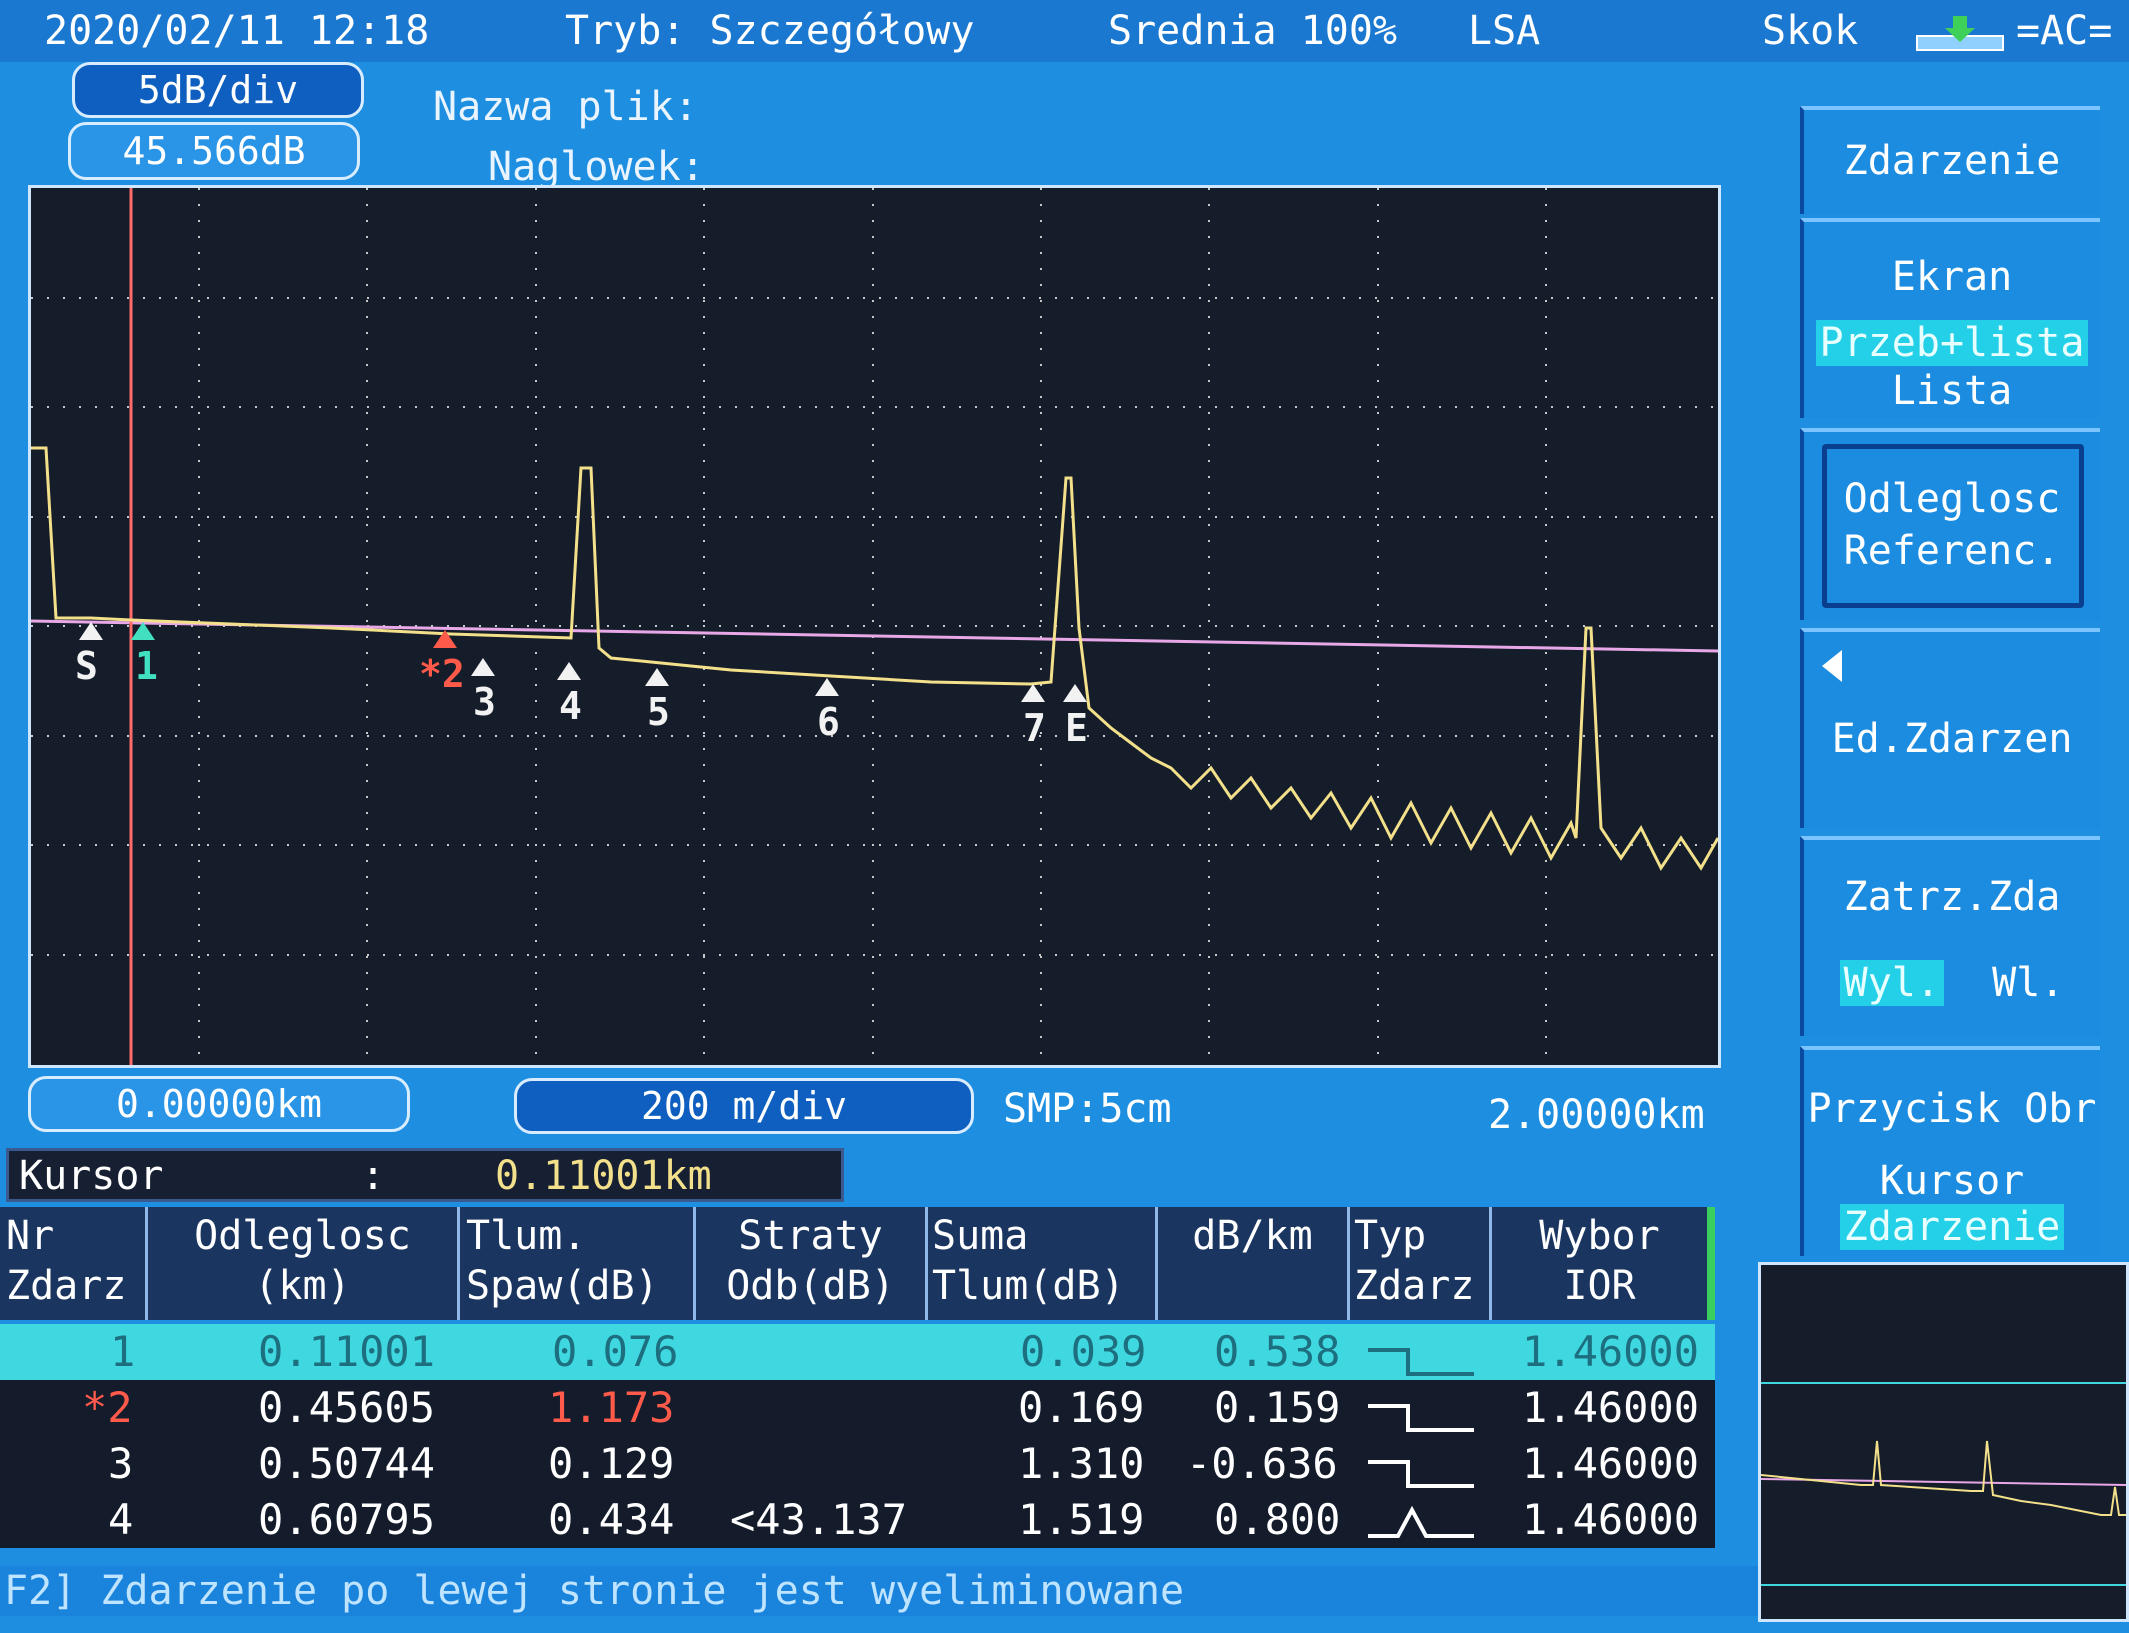  Describe the element at coordinates (1952, 1227) in the screenshot. I see `kursor-option-zdarzenie: Zdarzenie` at that location.